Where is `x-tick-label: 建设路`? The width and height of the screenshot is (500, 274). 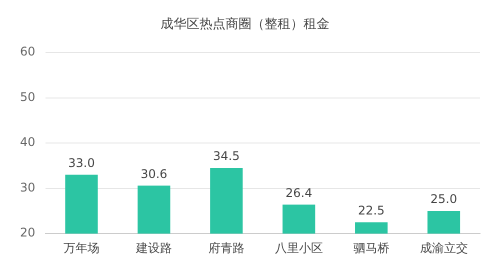
x-tick-label: 建设路 is located at coordinates (153, 247).